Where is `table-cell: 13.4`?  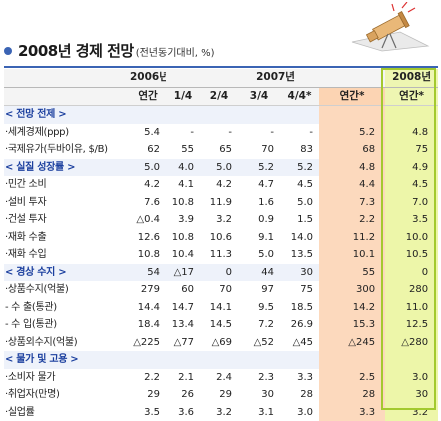 table-cell: 13.4 is located at coordinates (183, 325).